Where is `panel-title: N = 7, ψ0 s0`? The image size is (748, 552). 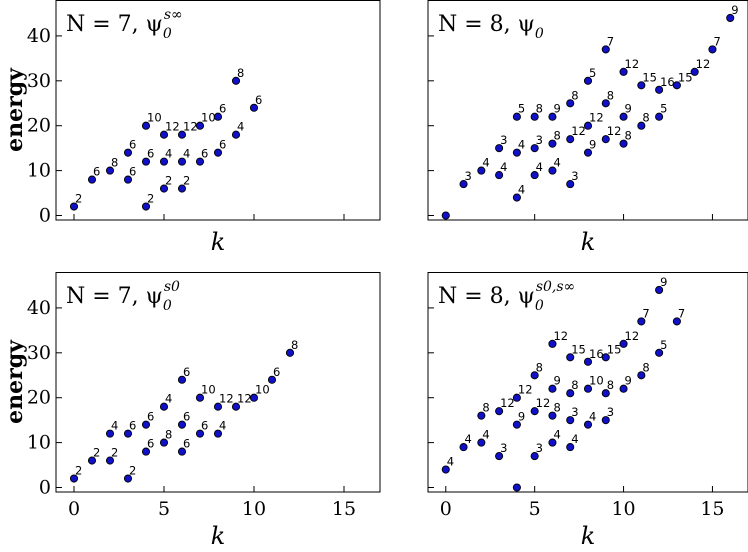 panel-title: N = 7, ψ0 s0 is located at coordinates (123, 296).